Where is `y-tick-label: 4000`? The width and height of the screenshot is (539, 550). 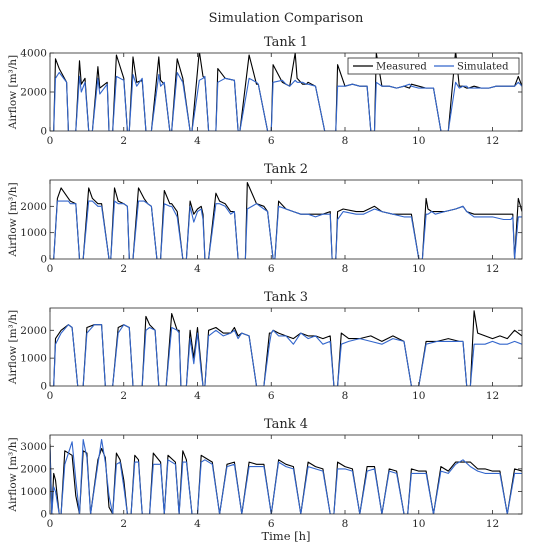
y-tick-label: 4000 is located at coordinates (33, 54).